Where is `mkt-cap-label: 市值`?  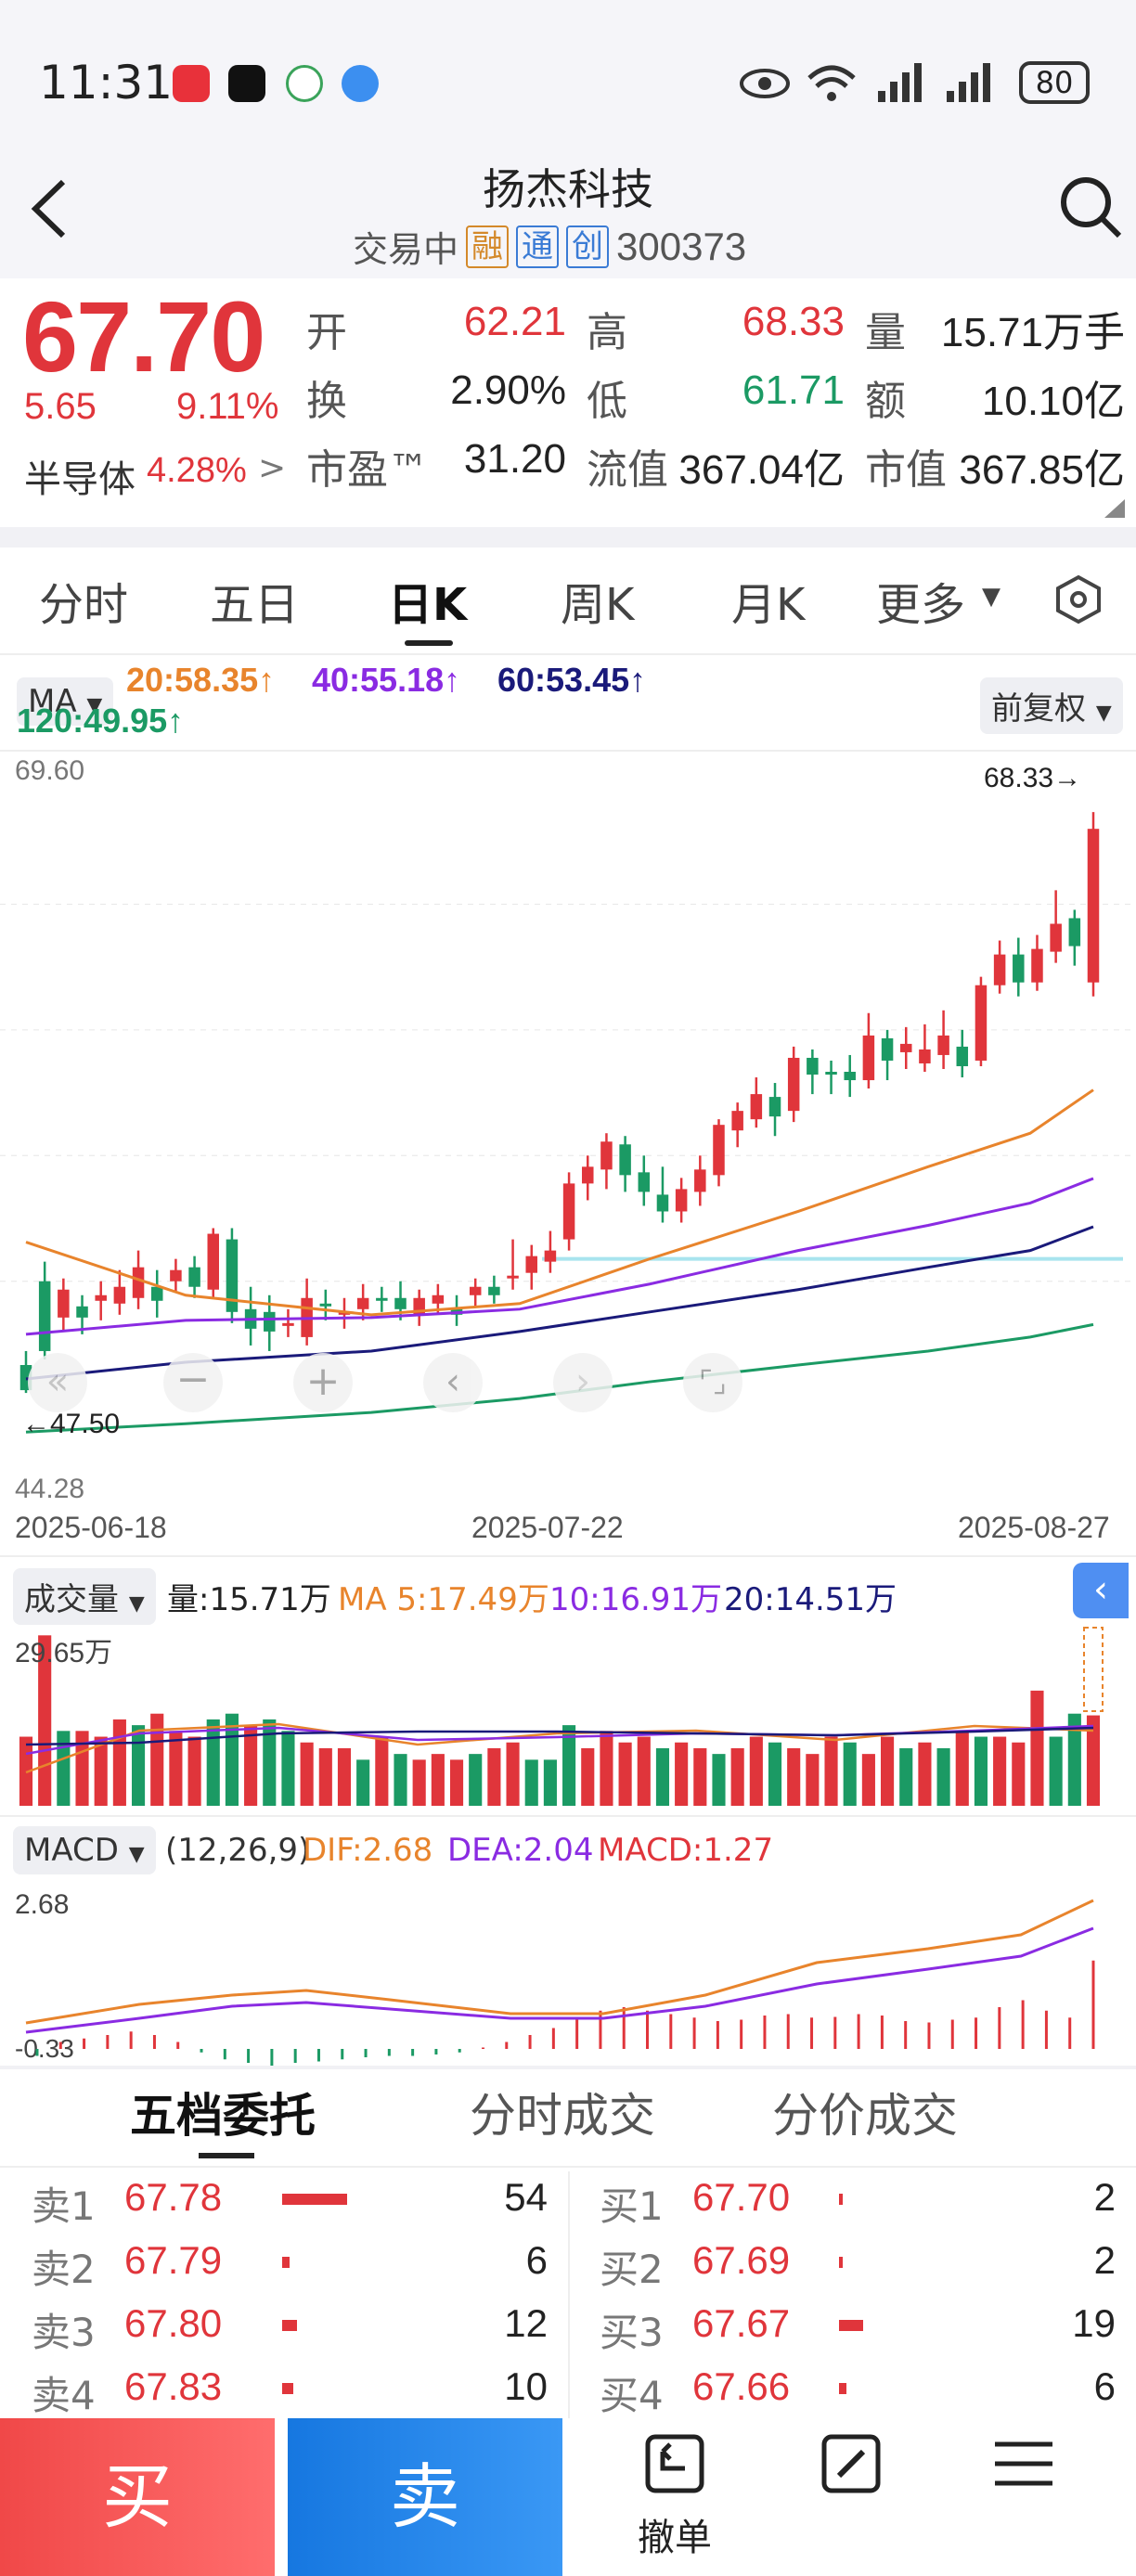
mkt-cap-label: 市值 is located at coordinates (906, 470).